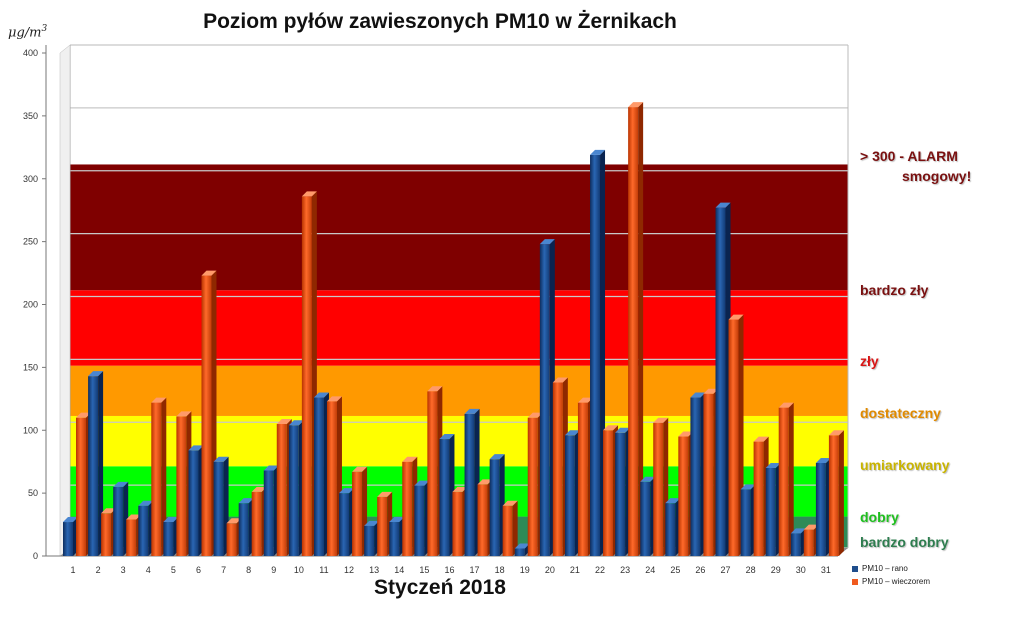  I want to click on x-tick-label-9: 9, so click(273, 570).